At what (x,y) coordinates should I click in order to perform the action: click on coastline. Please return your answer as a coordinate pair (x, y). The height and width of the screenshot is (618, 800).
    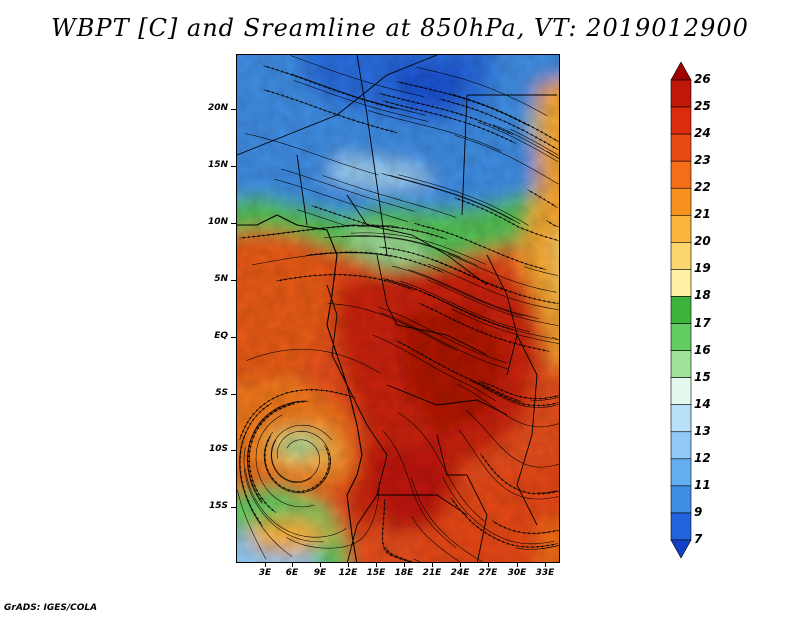
    Looking at the image, I should click on (300, 388).